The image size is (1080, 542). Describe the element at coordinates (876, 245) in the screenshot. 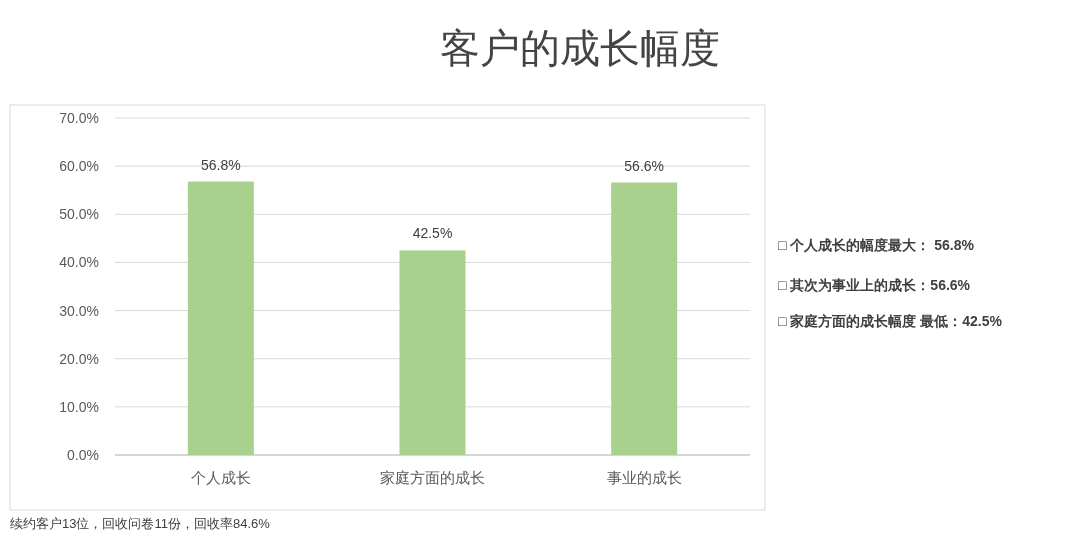

I see `text: □ 个人成长的幅度最大： 56.8%` at that location.